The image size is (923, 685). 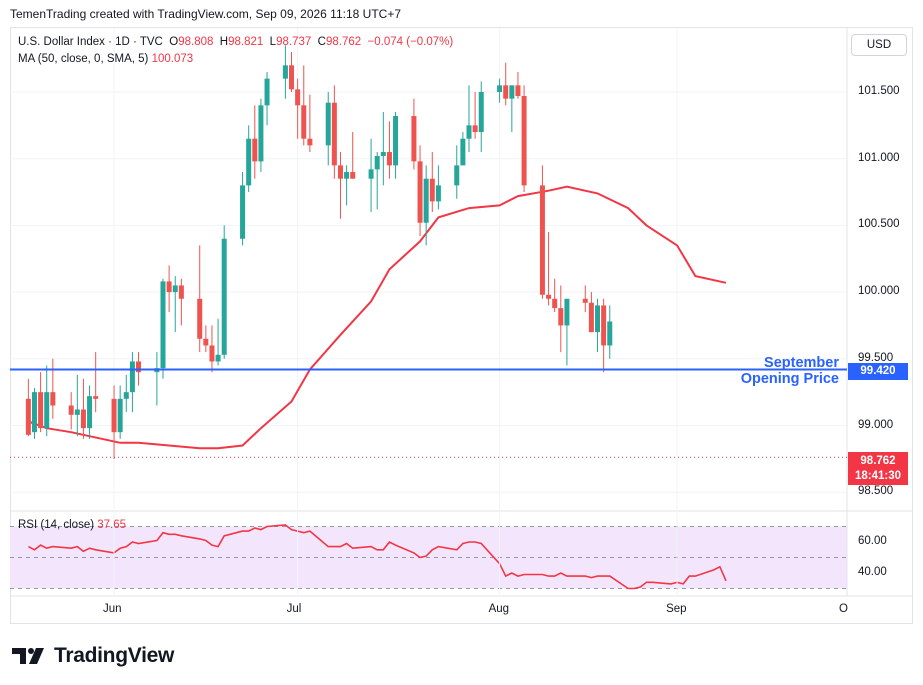 I want to click on price-tick-label: 99.000, so click(x=876, y=424).